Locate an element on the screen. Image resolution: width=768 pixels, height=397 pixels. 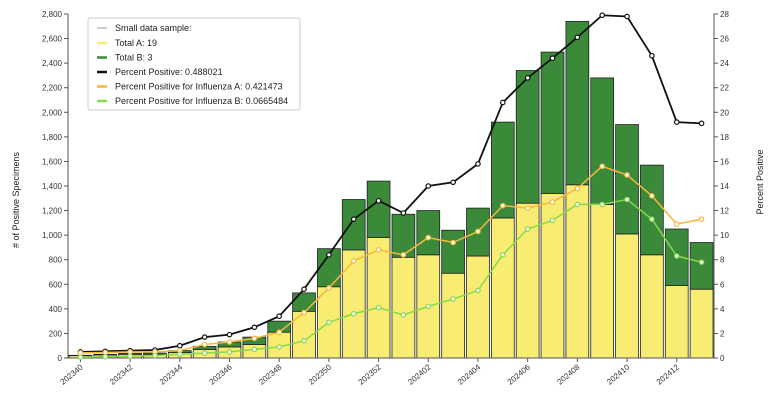
y-tick-label: 2,000 is located at coordinates (52, 112).